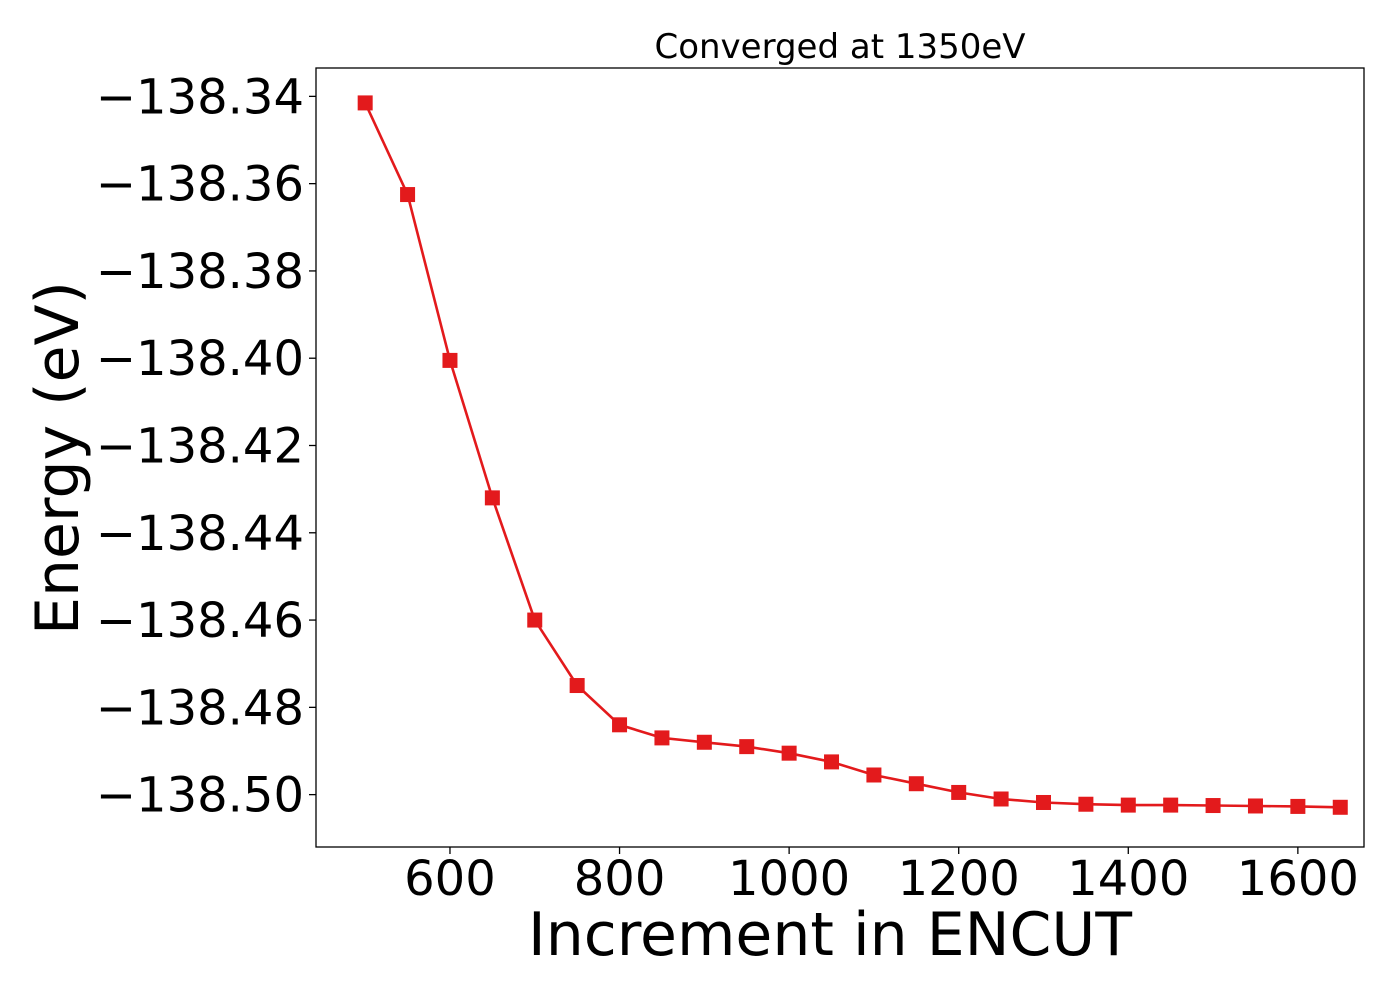 The width and height of the screenshot is (1400, 1000). I want to click on x-tick-label: 1000, so click(789, 879).